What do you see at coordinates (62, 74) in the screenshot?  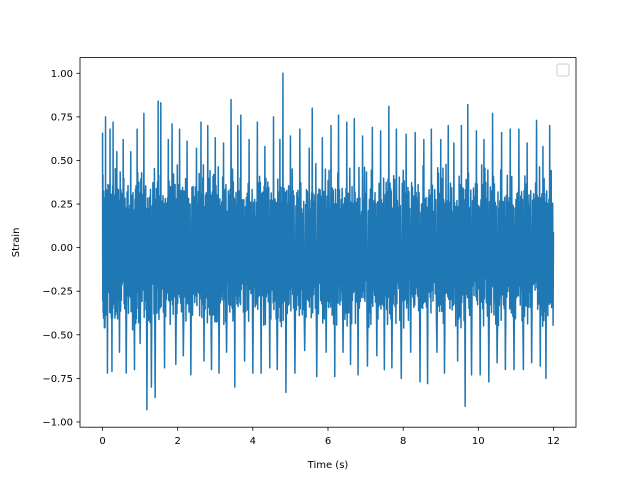 I see `y-tick-label: 1.00` at bounding box center [62, 74].